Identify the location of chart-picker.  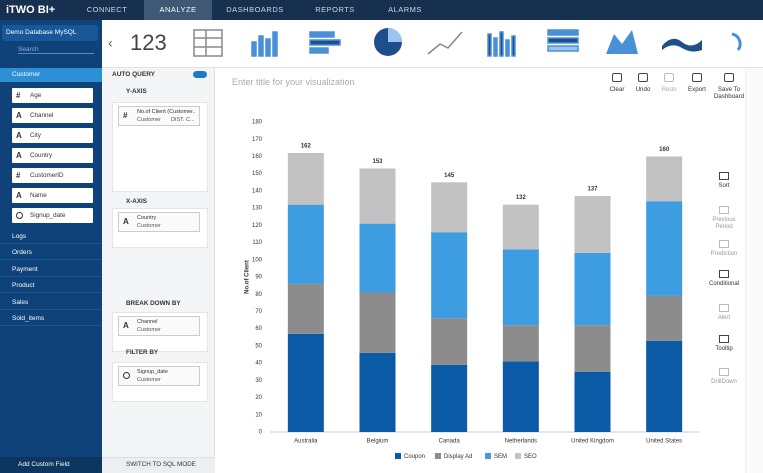
(432, 44).